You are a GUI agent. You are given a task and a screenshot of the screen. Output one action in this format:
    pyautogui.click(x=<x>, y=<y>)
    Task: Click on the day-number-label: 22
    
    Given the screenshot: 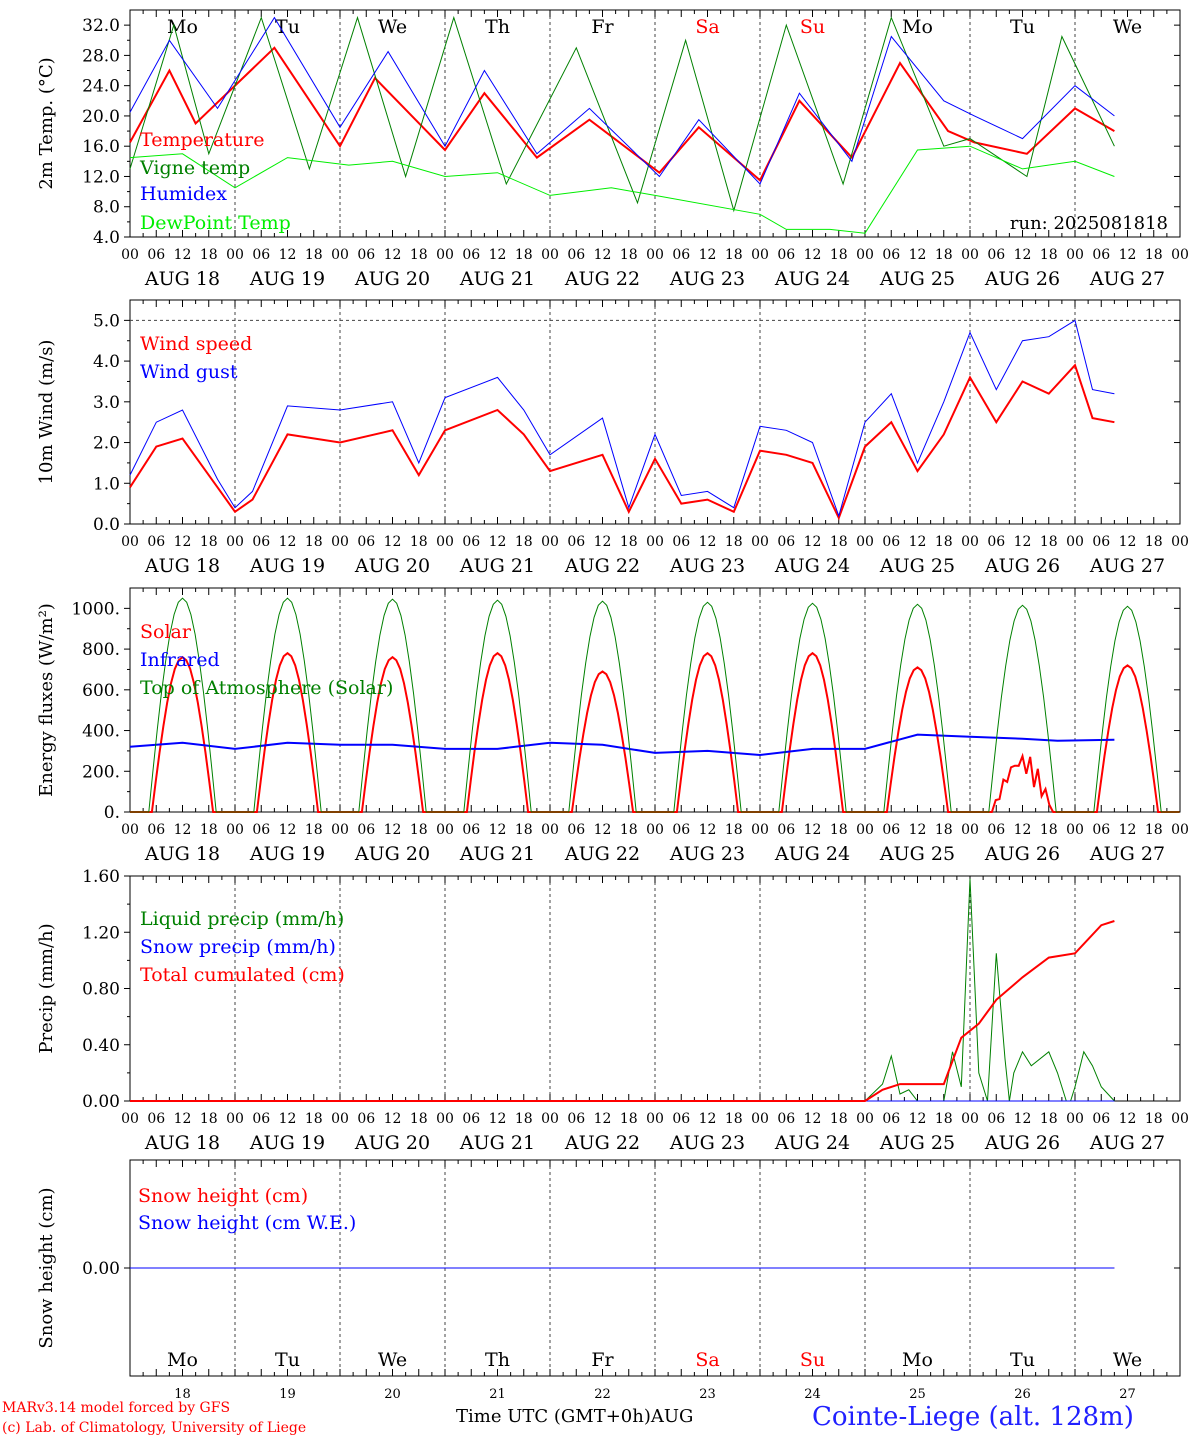 What is the action you would take?
    pyautogui.click(x=602, y=1394)
    